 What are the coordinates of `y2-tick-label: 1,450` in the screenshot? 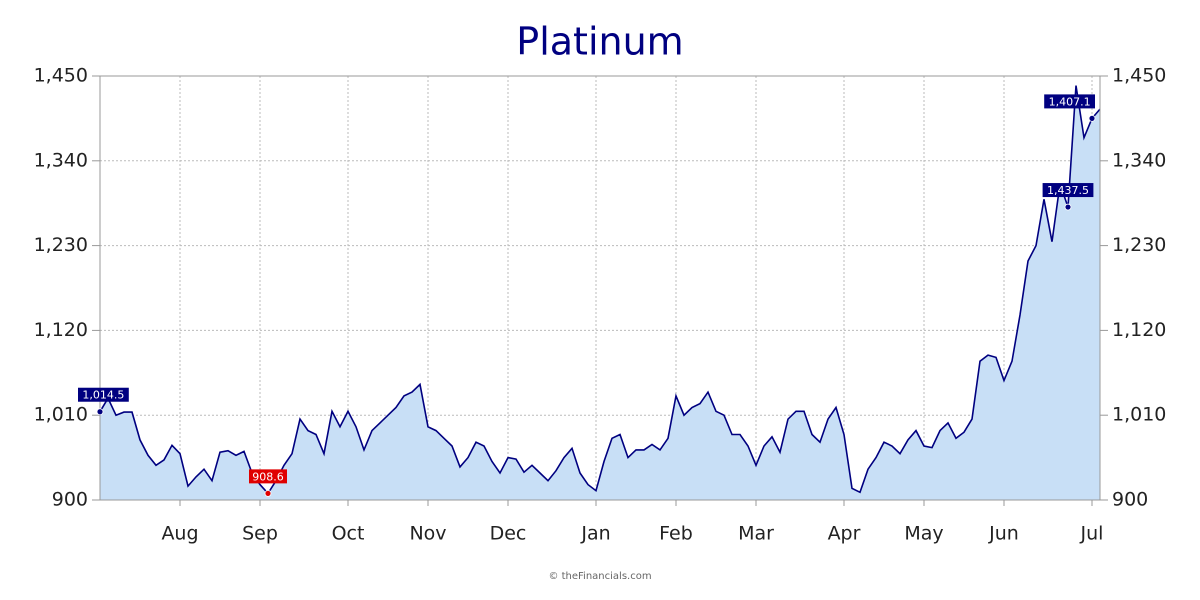 It's located at (1139, 76).